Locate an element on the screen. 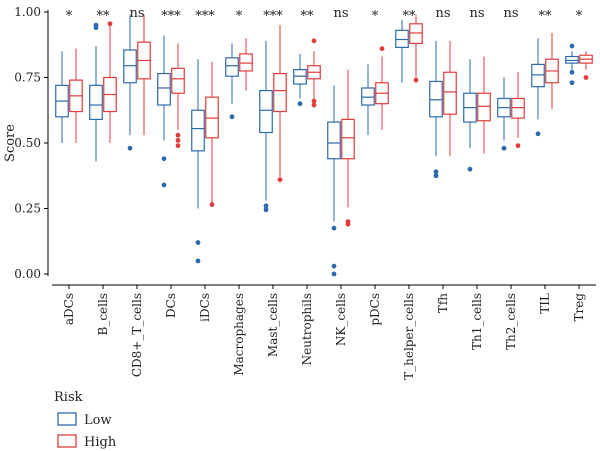  x-tick-label: B_cells is located at coordinates (103, 314).